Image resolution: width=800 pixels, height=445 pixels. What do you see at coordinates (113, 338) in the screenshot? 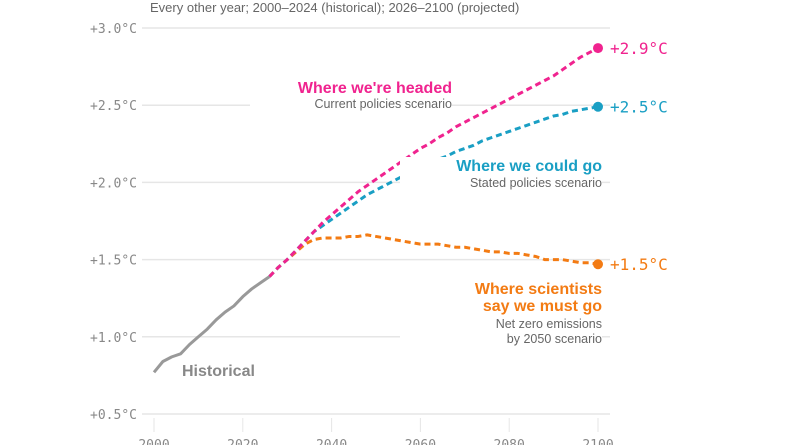
I see `y-tick-label: +1.0°C` at bounding box center [113, 338].